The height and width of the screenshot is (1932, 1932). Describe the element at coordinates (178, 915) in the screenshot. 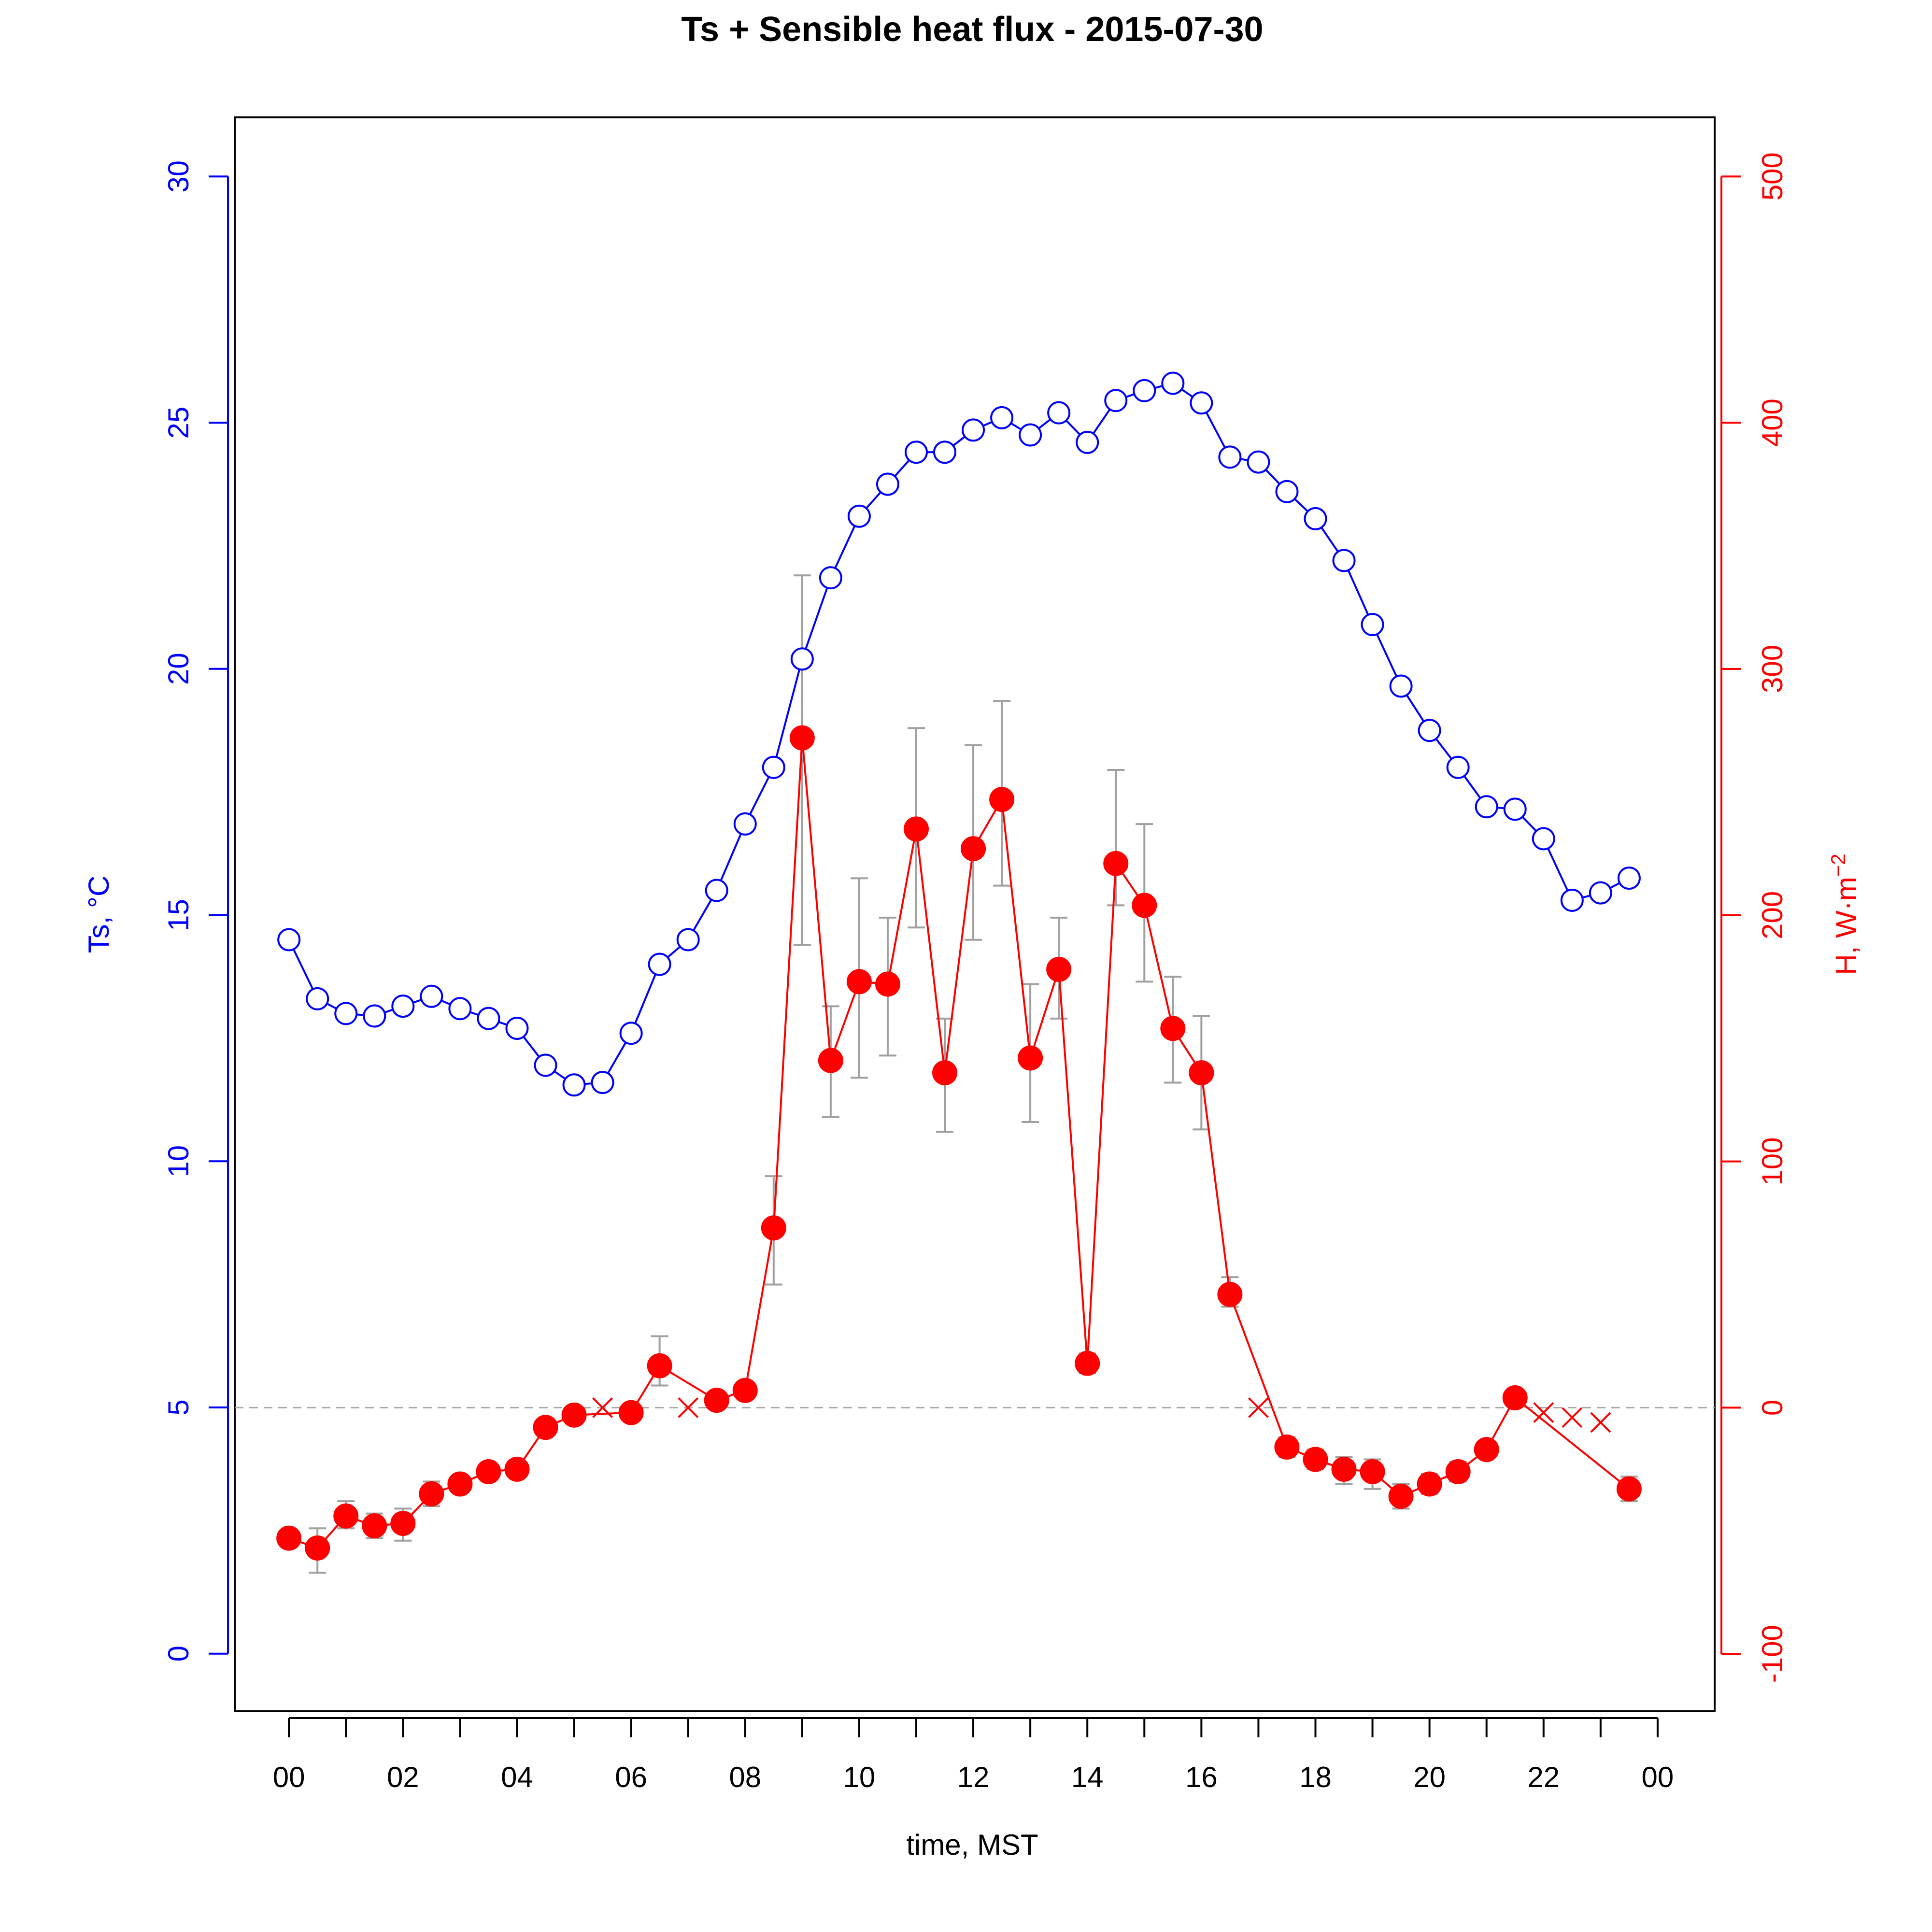

I see `y-left-tick-label: 15` at that location.